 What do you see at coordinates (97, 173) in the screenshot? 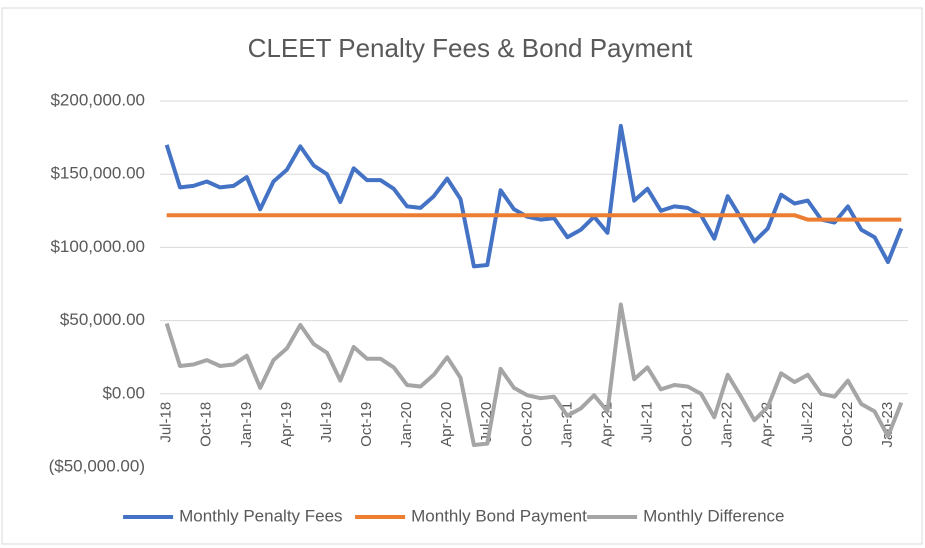
I see `y-tick-label: $150,000.00` at bounding box center [97, 173].